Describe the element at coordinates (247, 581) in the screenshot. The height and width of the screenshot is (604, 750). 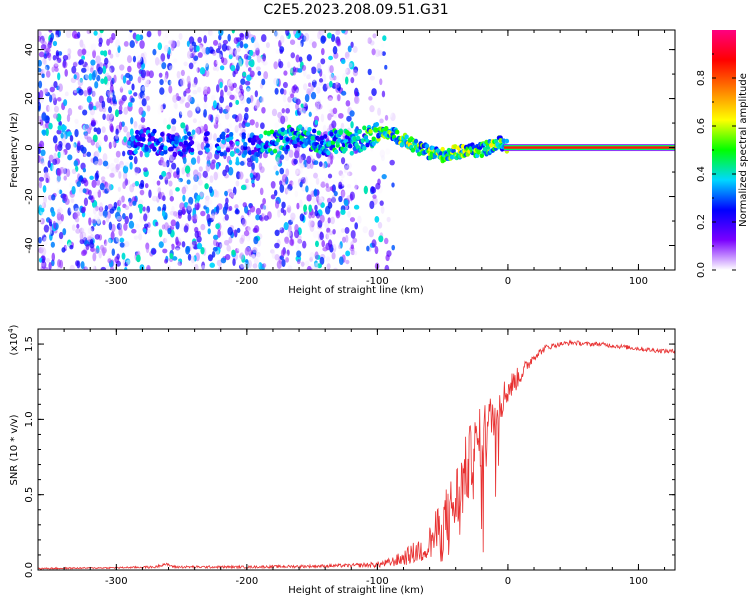
I see `x-tick-label: -200` at that location.